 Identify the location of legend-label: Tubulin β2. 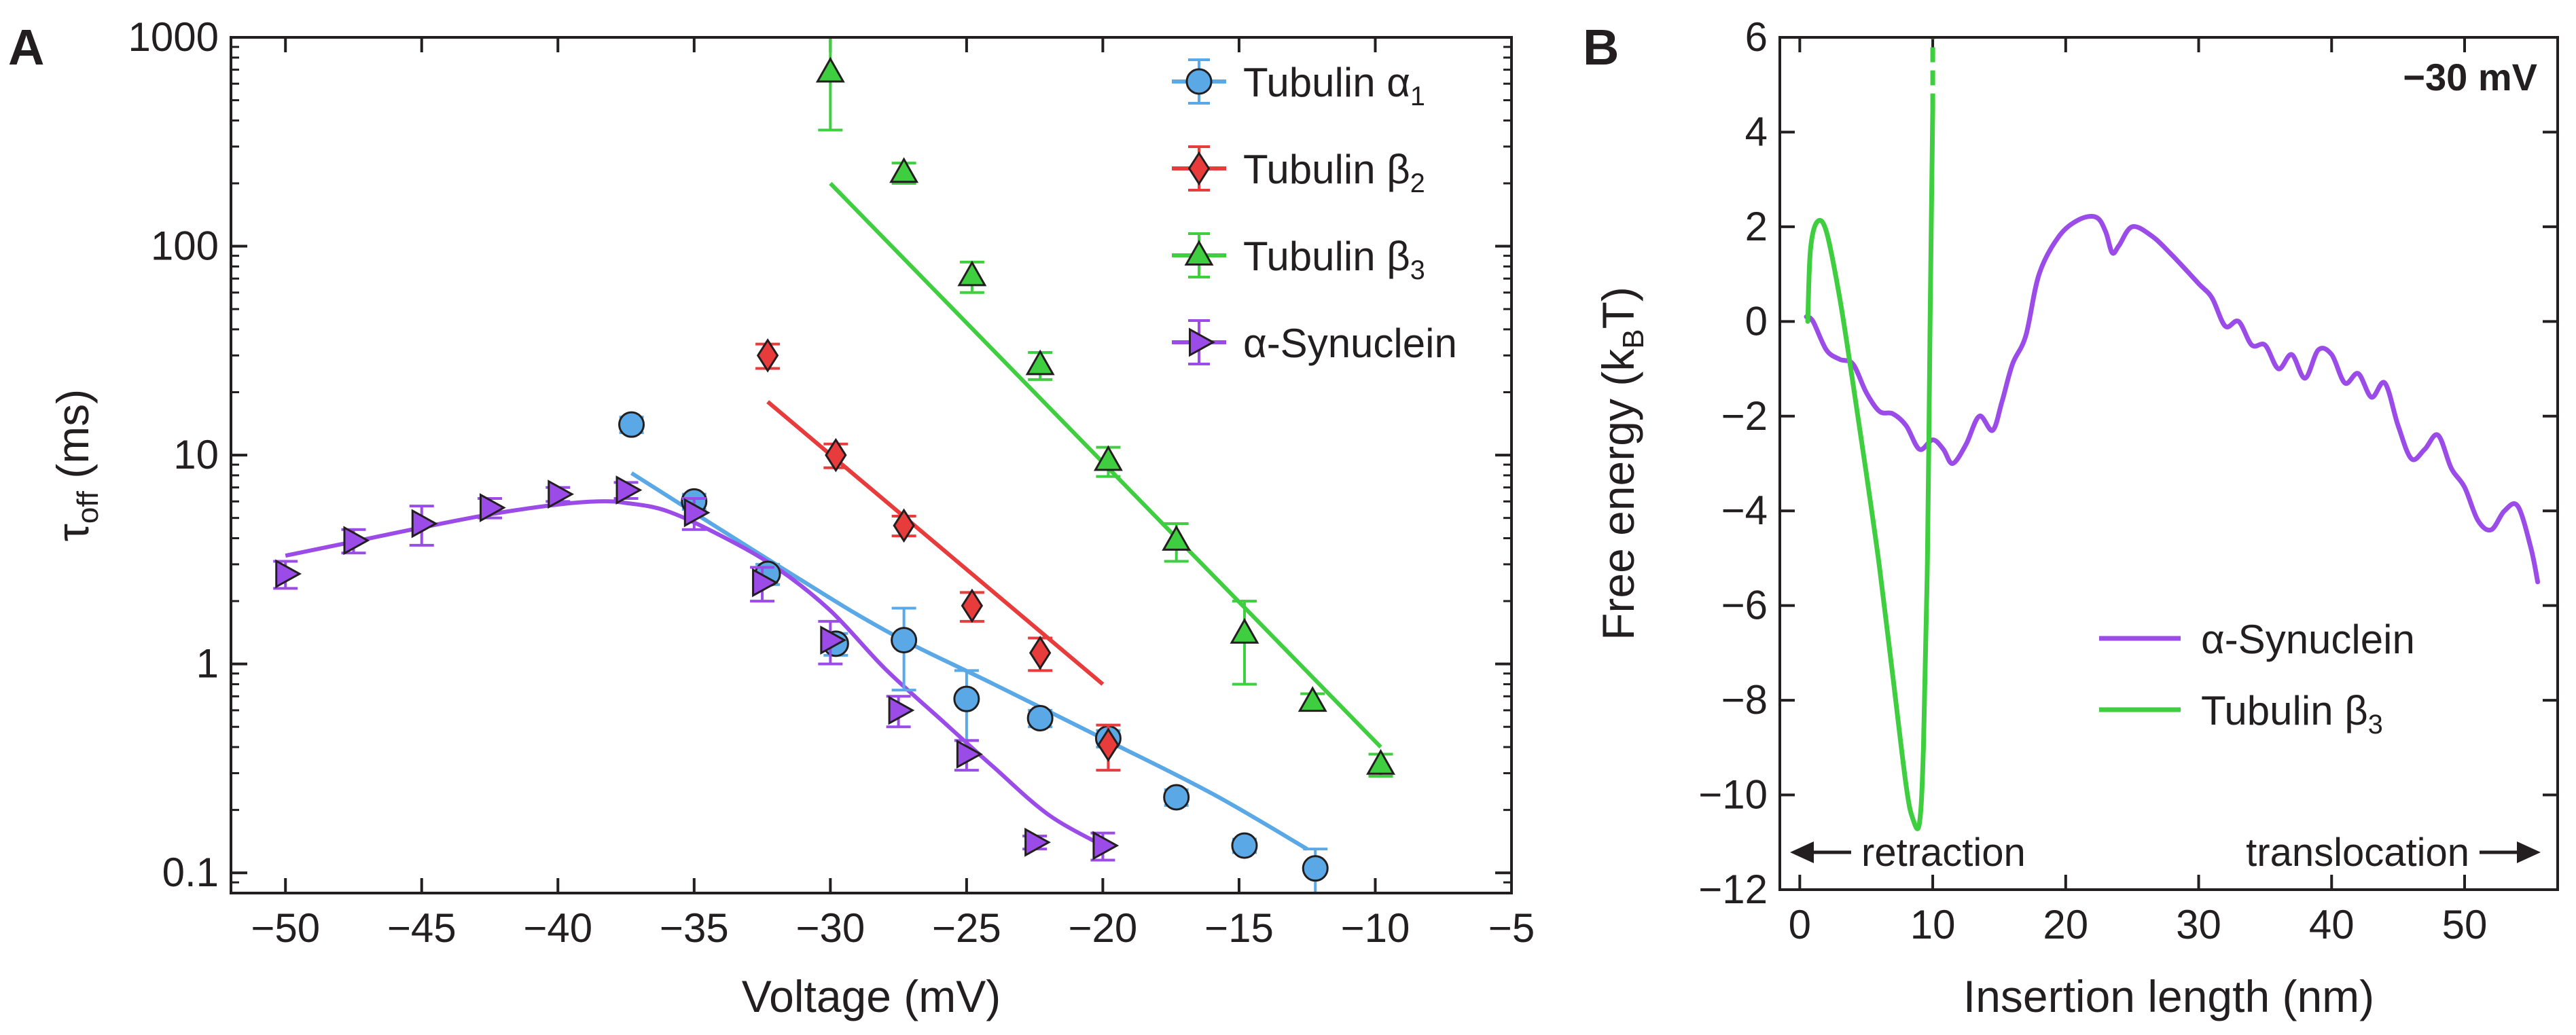
(1334, 172).